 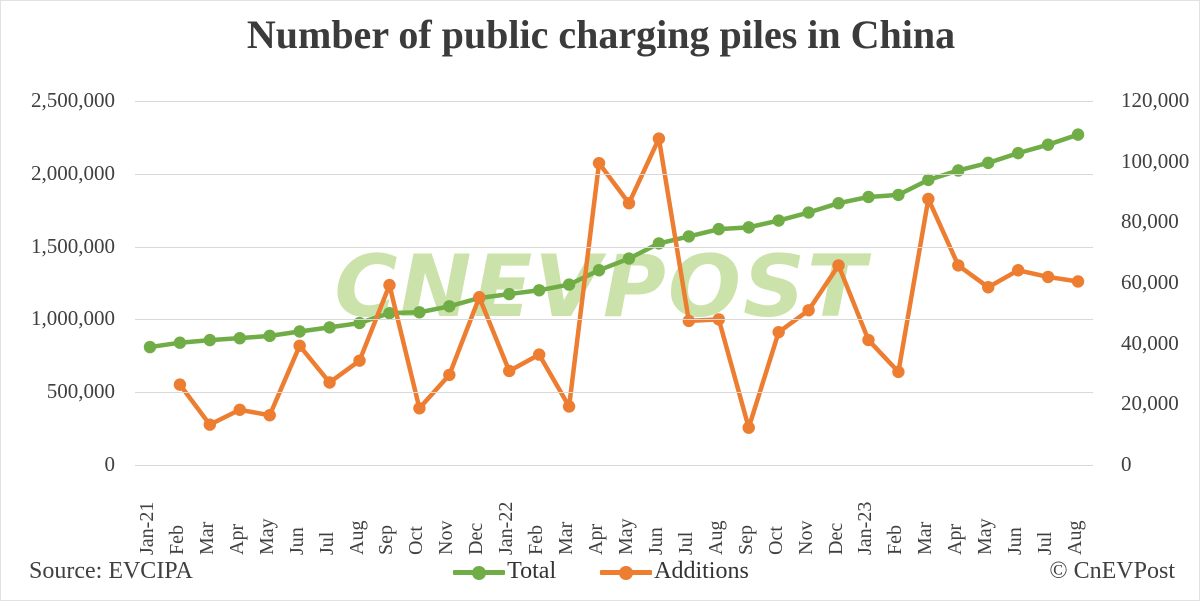 I want to click on x-axis-tick: Jan-23, so click(x=865, y=528).